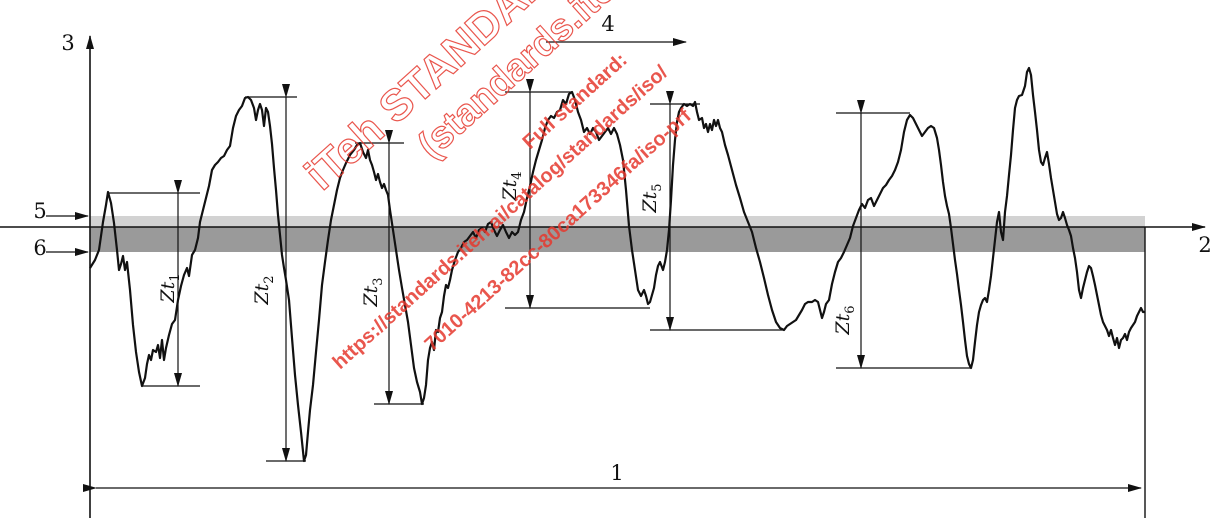 The height and width of the screenshot is (518, 1218). Describe the element at coordinates (154, 283) in the screenshot. I see `zt-1-dimension` at that location.